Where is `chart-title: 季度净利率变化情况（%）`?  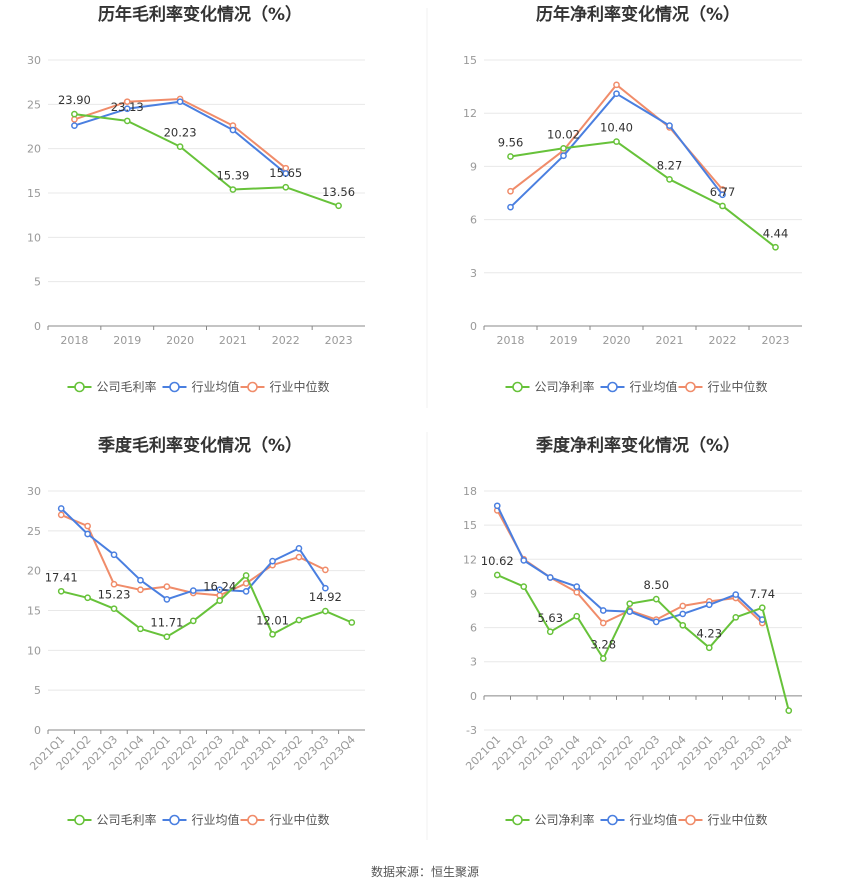 chart-title: 季度净利率变化情况（%） is located at coordinates (638, 445).